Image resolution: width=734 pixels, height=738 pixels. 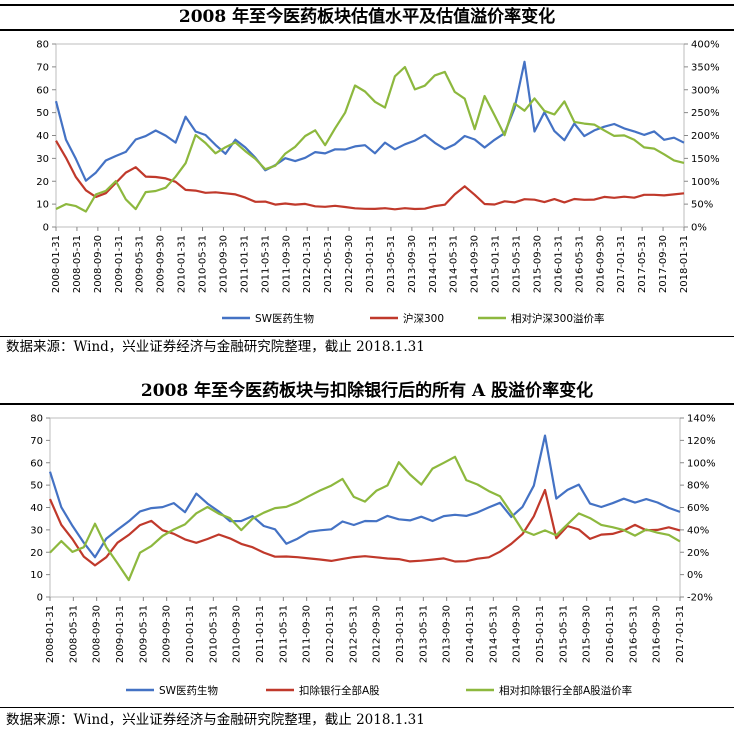 What do you see at coordinates (367, 404) in the screenshot?
I see `chart2-title-rule` at bounding box center [367, 404].